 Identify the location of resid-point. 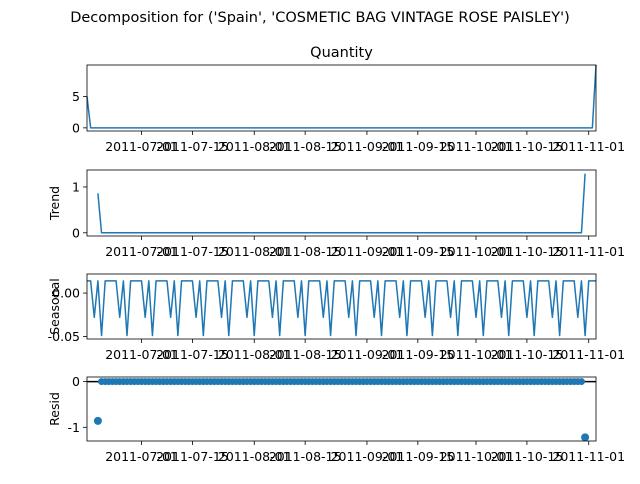
(581, 382).